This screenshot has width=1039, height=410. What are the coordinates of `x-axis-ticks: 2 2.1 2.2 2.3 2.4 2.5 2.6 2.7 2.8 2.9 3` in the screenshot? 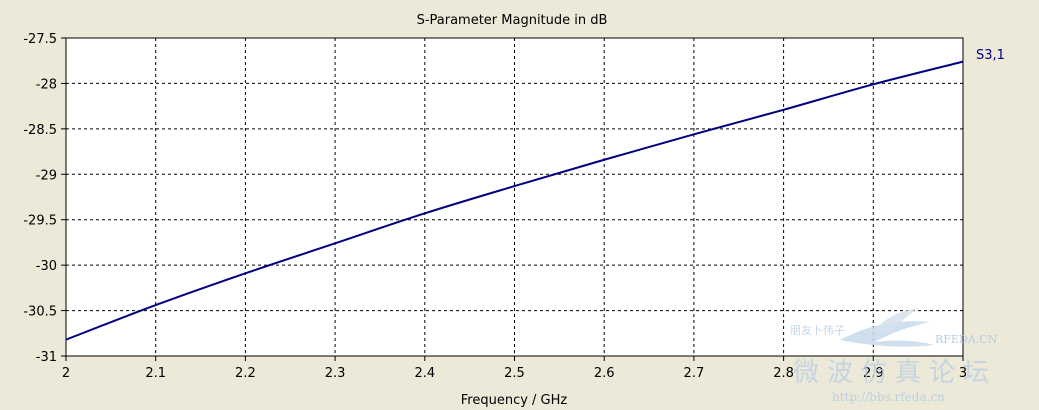 It's located at (514, 368).